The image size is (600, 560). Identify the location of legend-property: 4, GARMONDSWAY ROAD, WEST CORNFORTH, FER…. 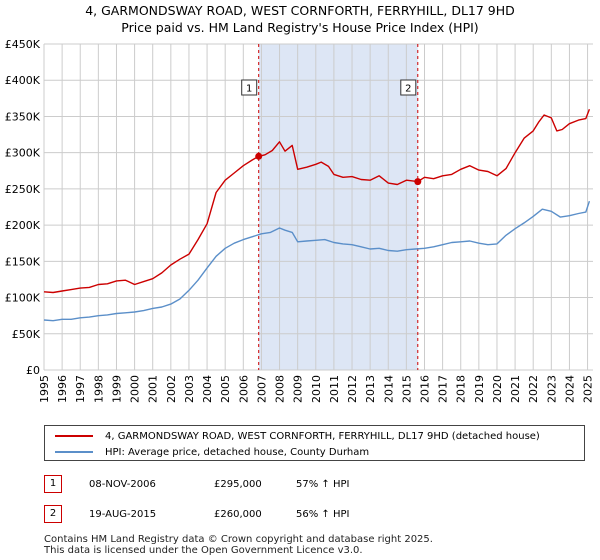
(297, 437).